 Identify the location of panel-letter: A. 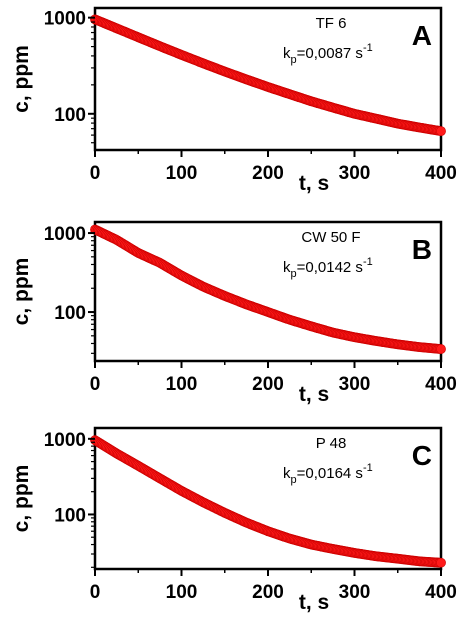
(422, 35).